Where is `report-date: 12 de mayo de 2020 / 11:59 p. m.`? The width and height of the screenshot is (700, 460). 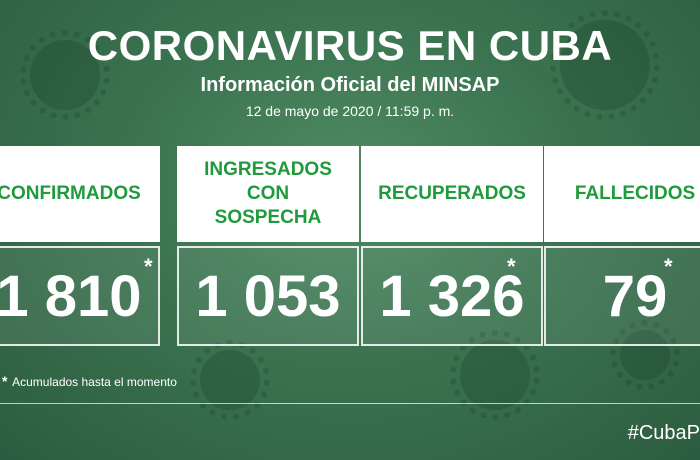
report-date: 12 de mayo de 2020 / 11:59 p. m. is located at coordinates (350, 111).